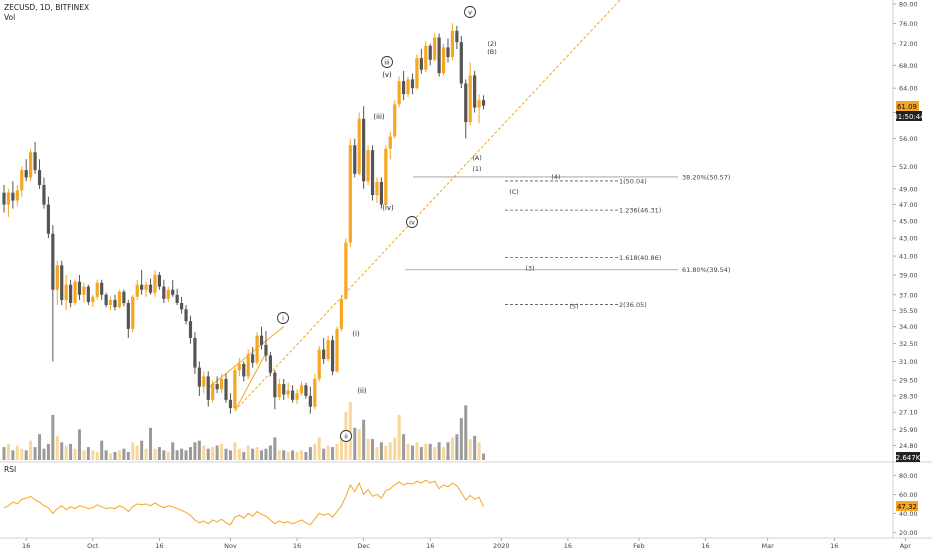 The height and width of the screenshot is (550, 932). What do you see at coordinates (470, 13) in the screenshot?
I see `wave-circ-v: v` at bounding box center [470, 13].